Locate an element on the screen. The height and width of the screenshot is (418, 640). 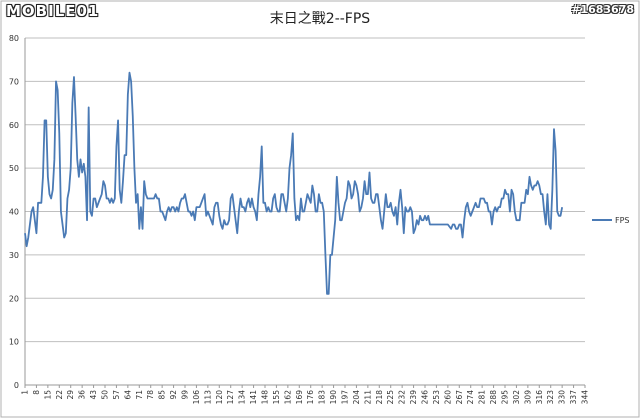
x-tick-label: 330 is located at coordinates (562, 397).